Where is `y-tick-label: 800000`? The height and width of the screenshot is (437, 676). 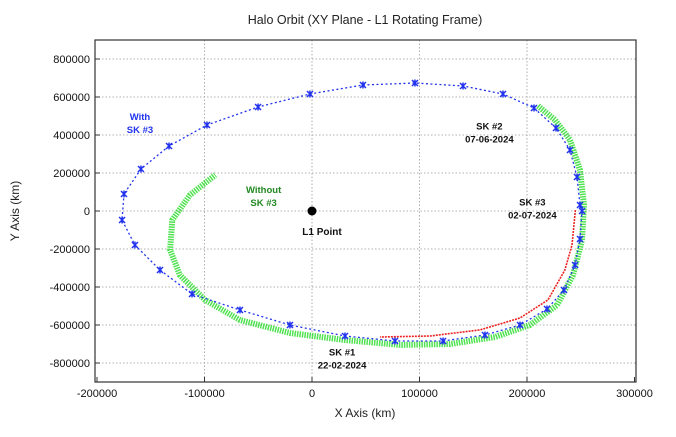 y-tick-label: 800000 is located at coordinates (71, 60).